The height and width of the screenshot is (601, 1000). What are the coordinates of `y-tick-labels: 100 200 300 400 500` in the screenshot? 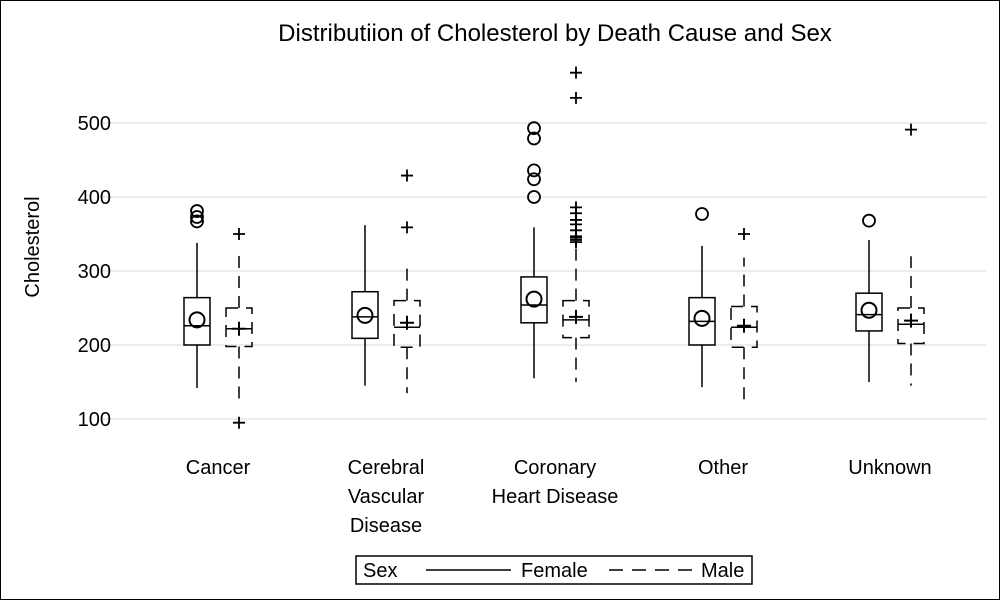 It's located at (94, 272).